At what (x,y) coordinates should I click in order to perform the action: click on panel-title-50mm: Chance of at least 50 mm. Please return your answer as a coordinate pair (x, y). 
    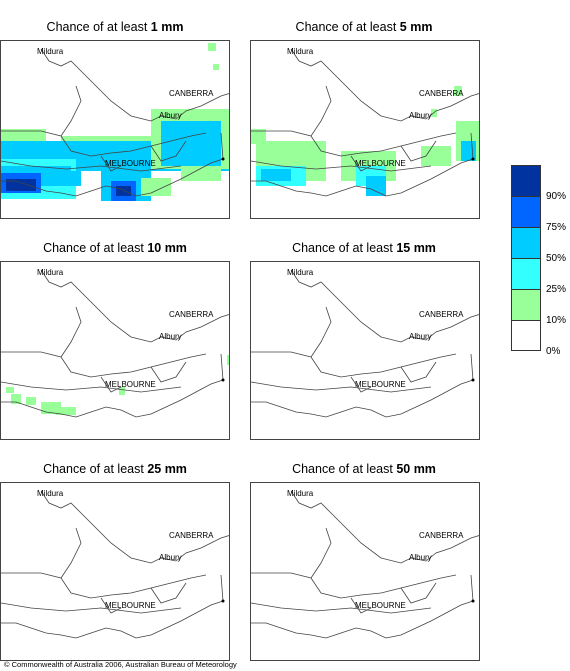
    Looking at the image, I should click on (364, 469).